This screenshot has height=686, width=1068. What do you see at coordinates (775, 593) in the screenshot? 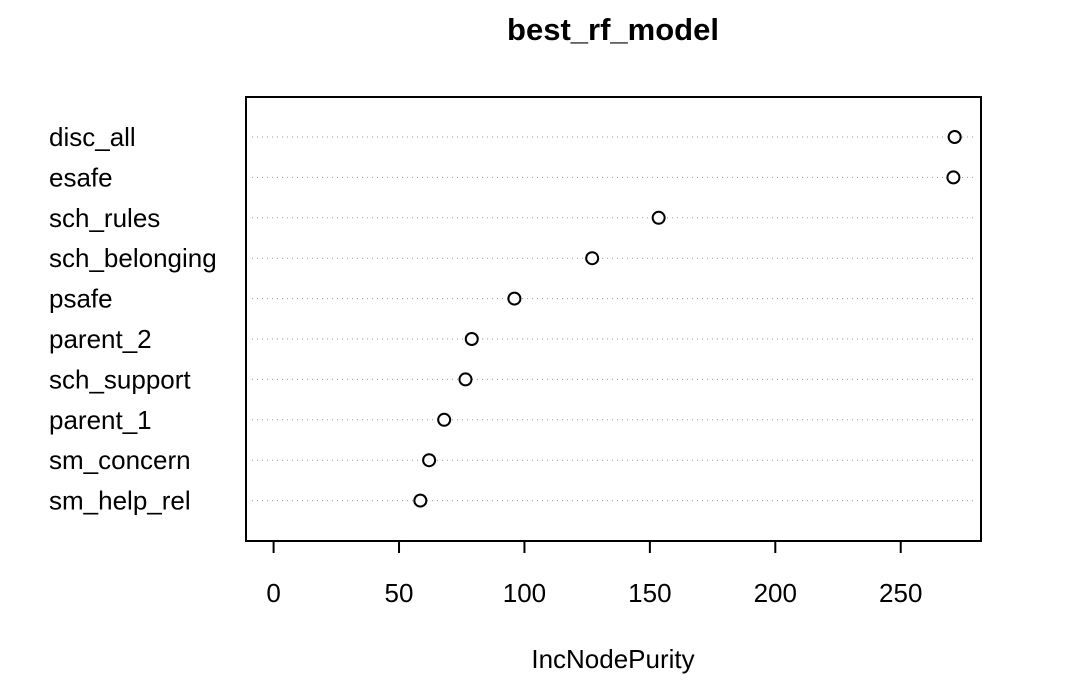
I see `x-tick-label: 200` at bounding box center [775, 593].